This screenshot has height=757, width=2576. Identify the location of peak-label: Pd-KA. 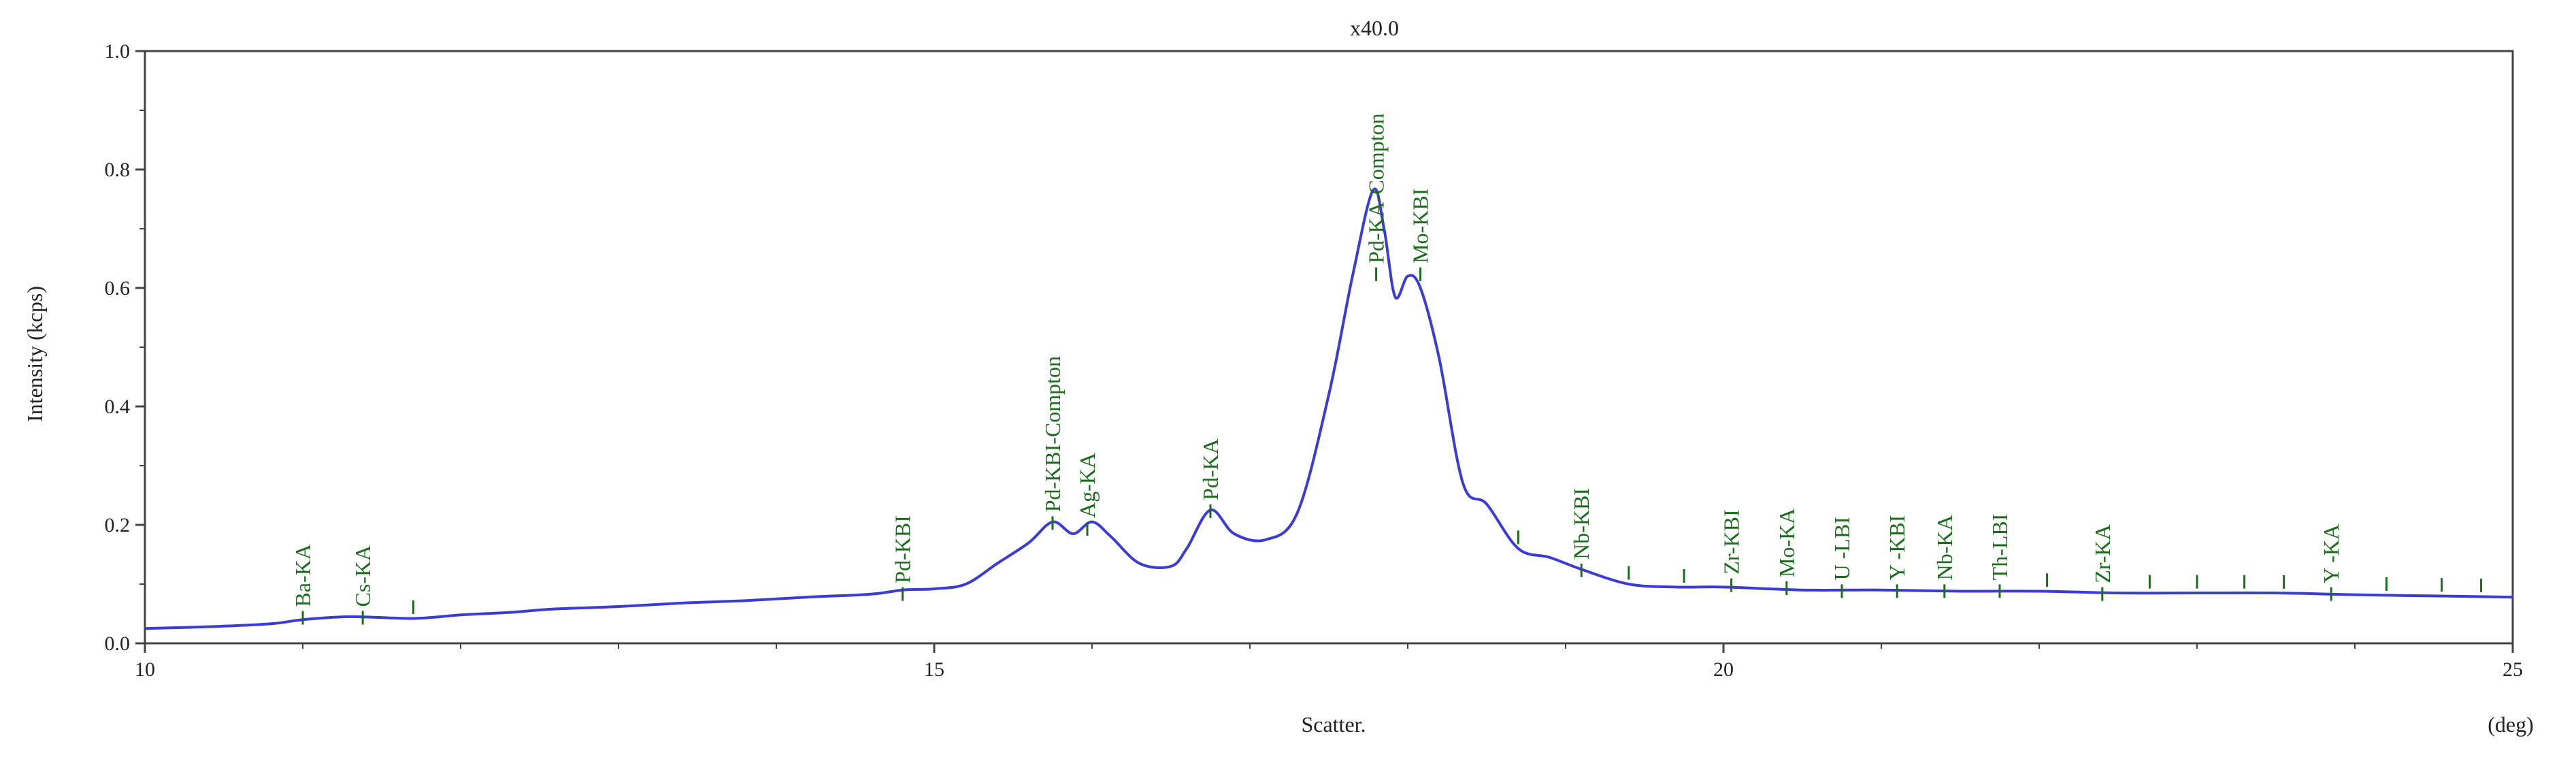
(1211, 469).